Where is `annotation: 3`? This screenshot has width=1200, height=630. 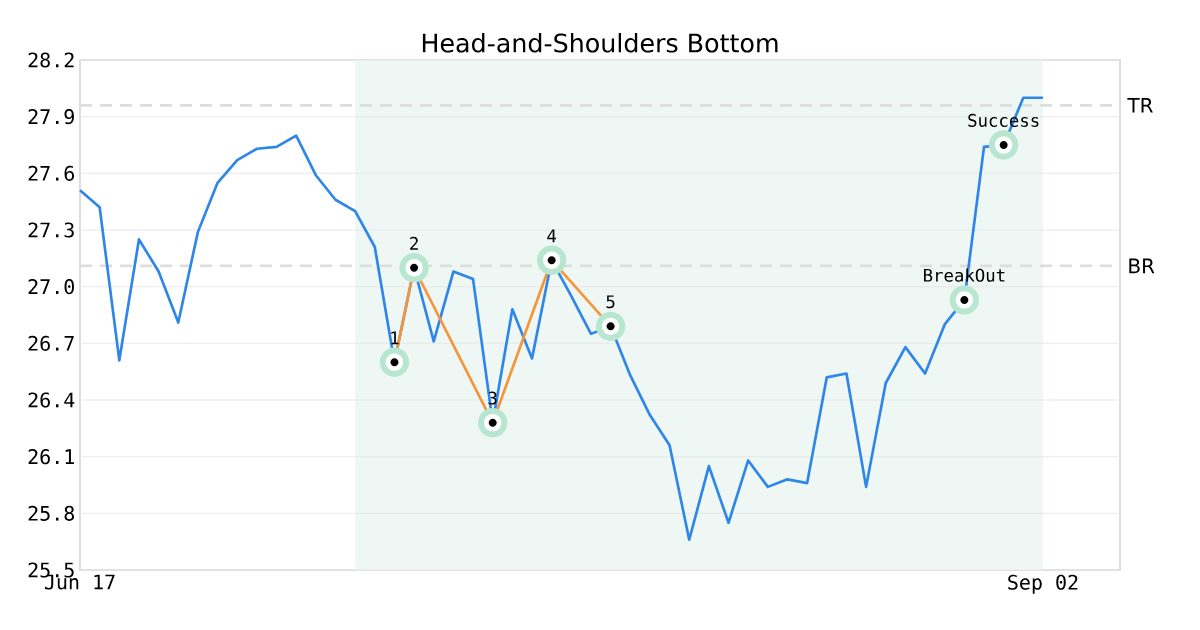
annotation: 3 is located at coordinates (492, 398).